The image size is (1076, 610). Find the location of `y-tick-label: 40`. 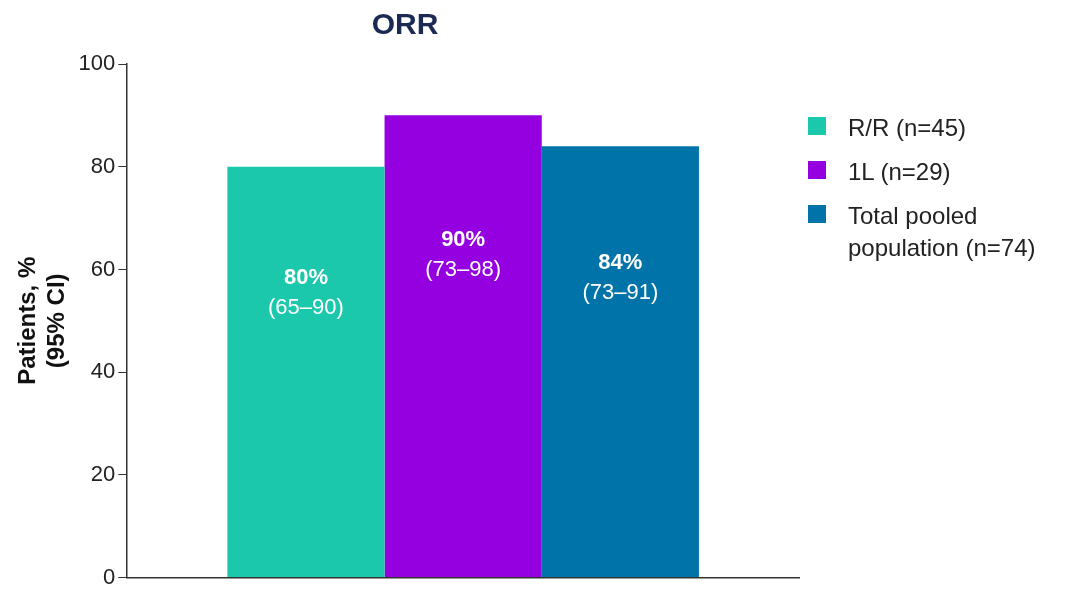

y-tick-label: 40 is located at coordinates (103, 371).